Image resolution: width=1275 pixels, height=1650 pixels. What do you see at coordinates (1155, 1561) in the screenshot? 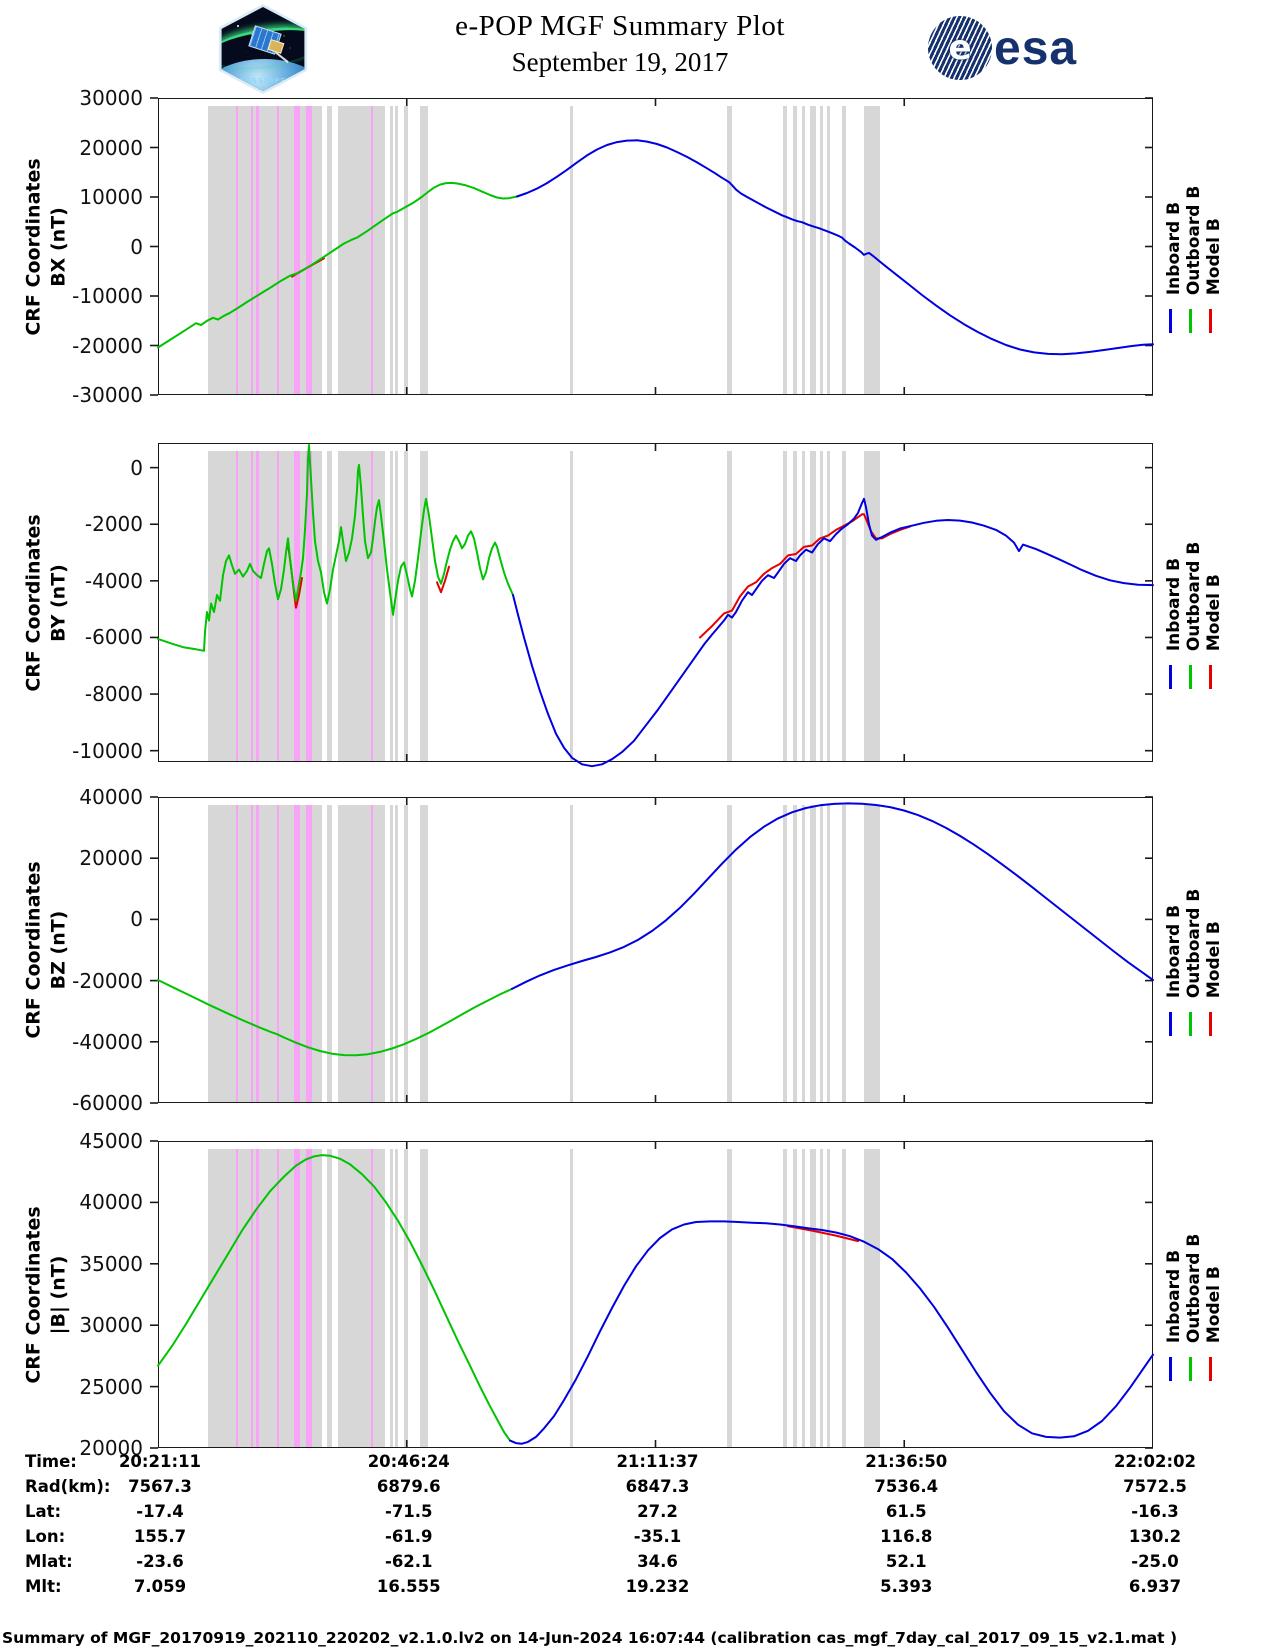
I see `row-value: -25.0` at bounding box center [1155, 1561].